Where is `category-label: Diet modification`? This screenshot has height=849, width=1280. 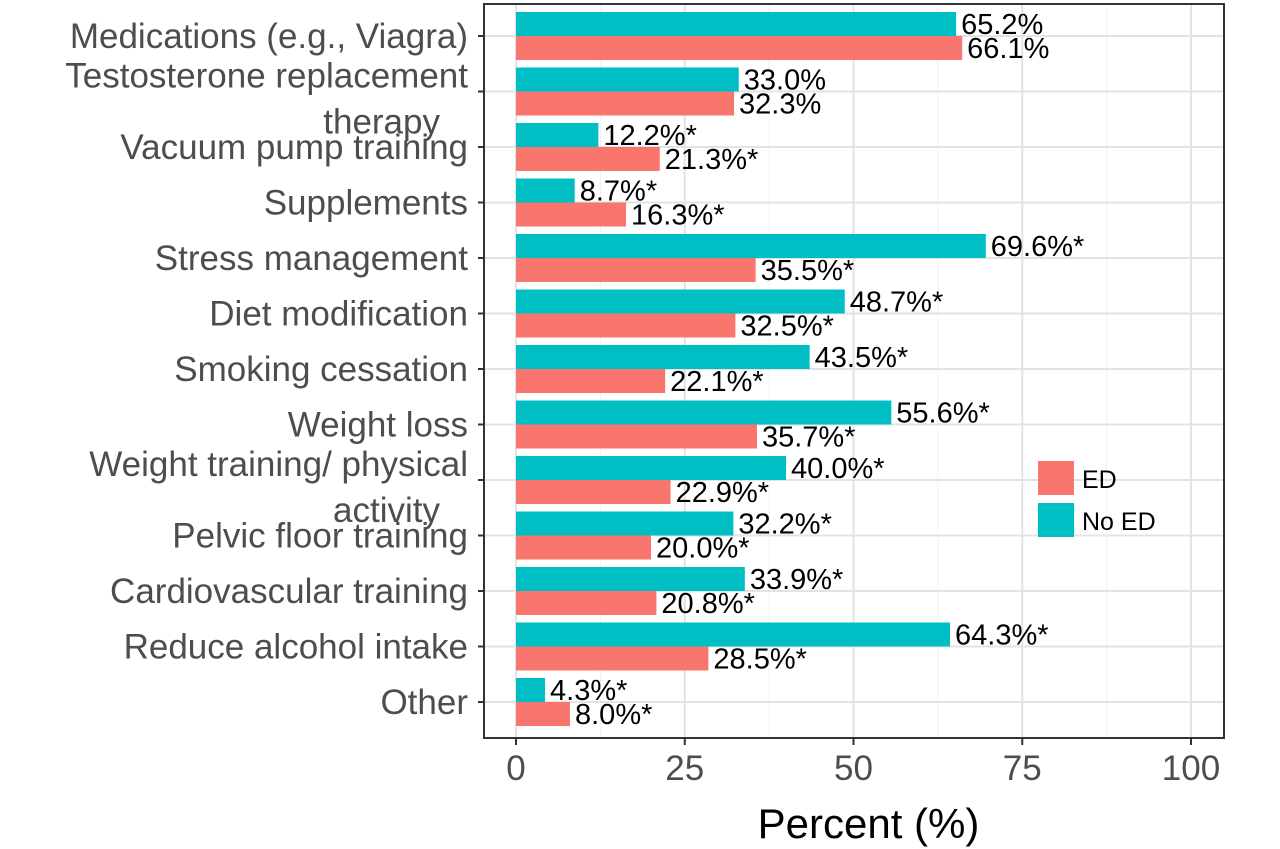
category-label: Diet modification is located at coordinates (338, 314).